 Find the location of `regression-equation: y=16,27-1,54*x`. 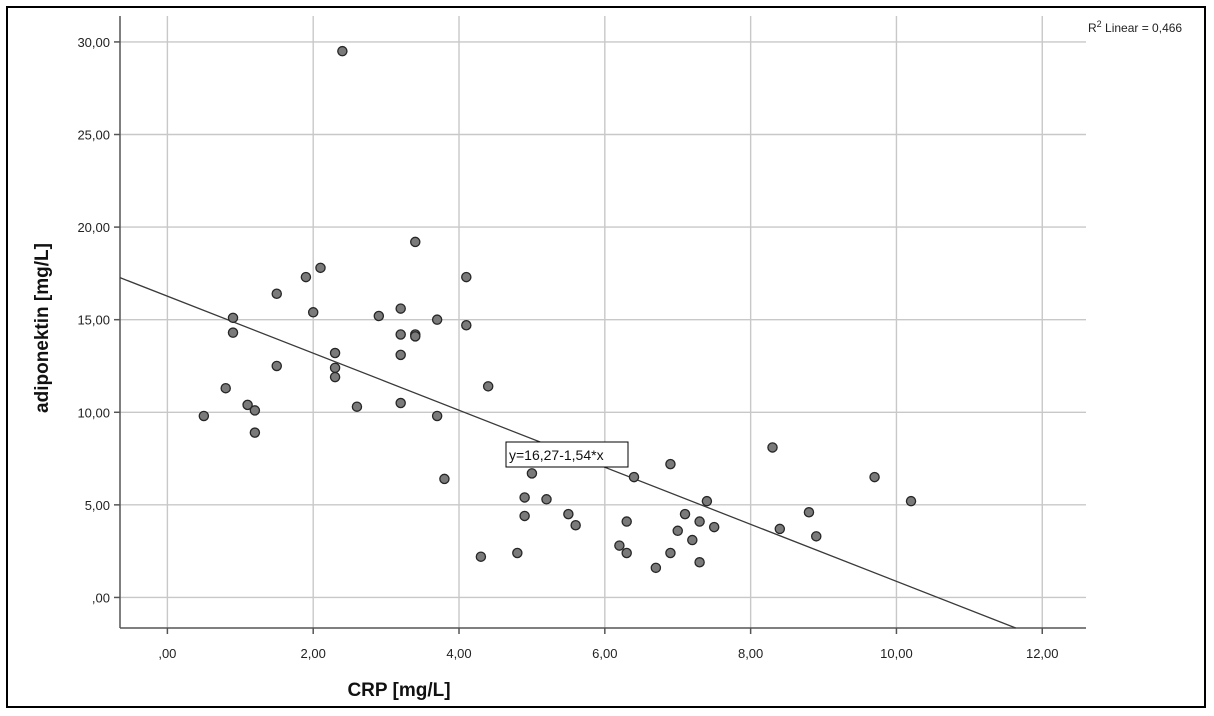

regression-equation: y=16,27-1,54*x is located at coordinates (556, 455).